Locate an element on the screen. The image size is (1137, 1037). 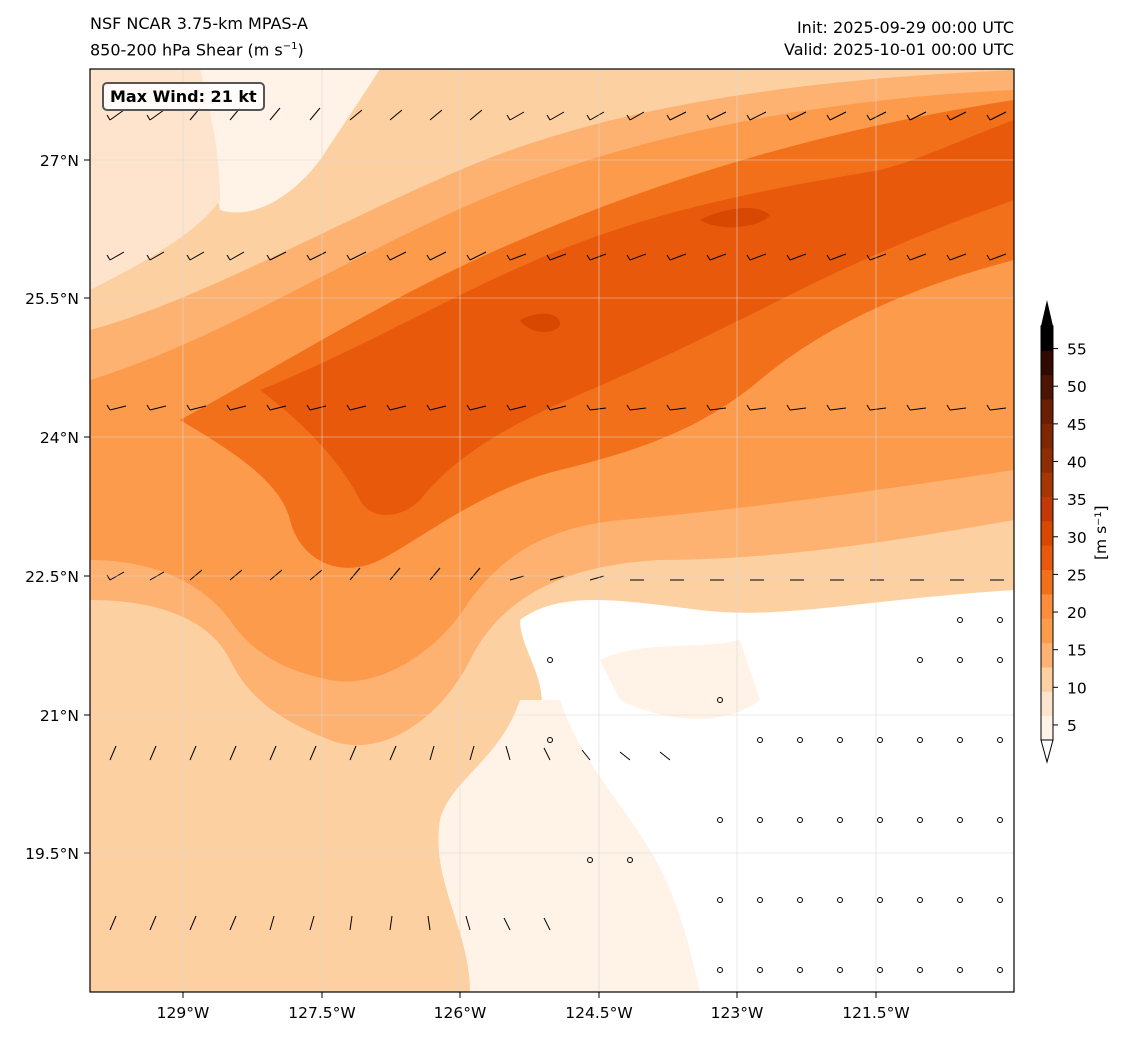
colorbar-tick-label: 50 is located at coordinates (1077, 387).